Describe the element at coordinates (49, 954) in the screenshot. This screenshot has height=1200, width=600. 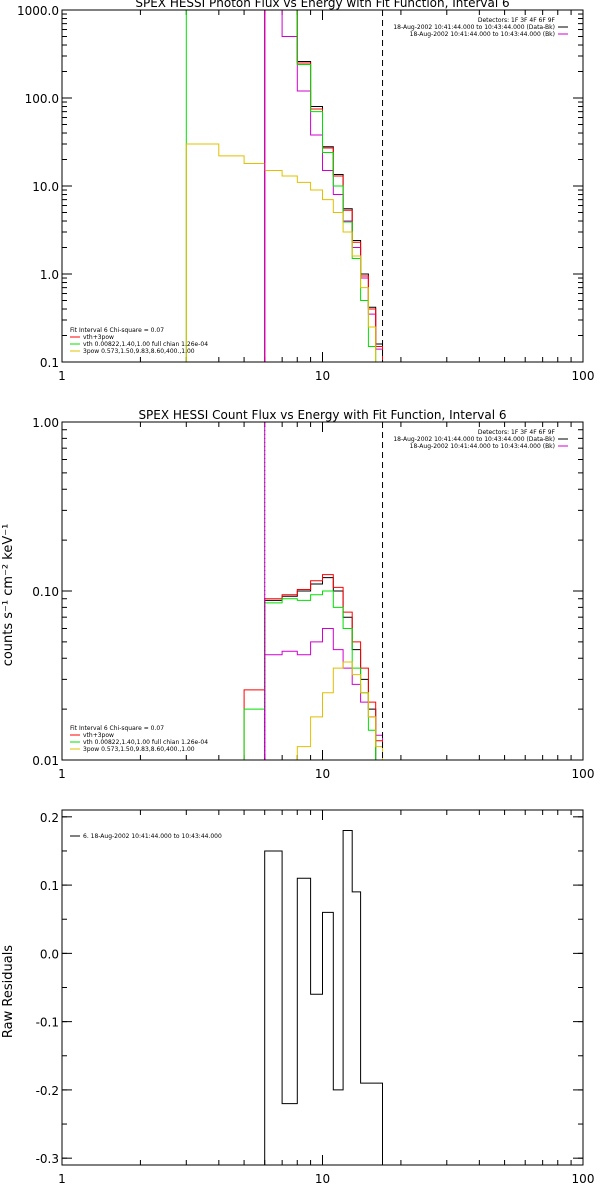
I see `y-tick-label: 0.0` at that location.